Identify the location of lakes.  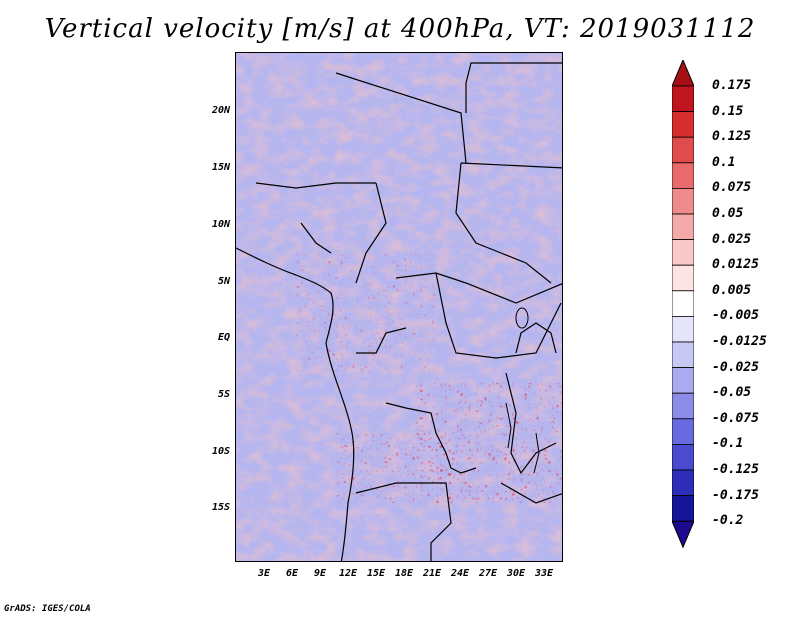
(522, 390).